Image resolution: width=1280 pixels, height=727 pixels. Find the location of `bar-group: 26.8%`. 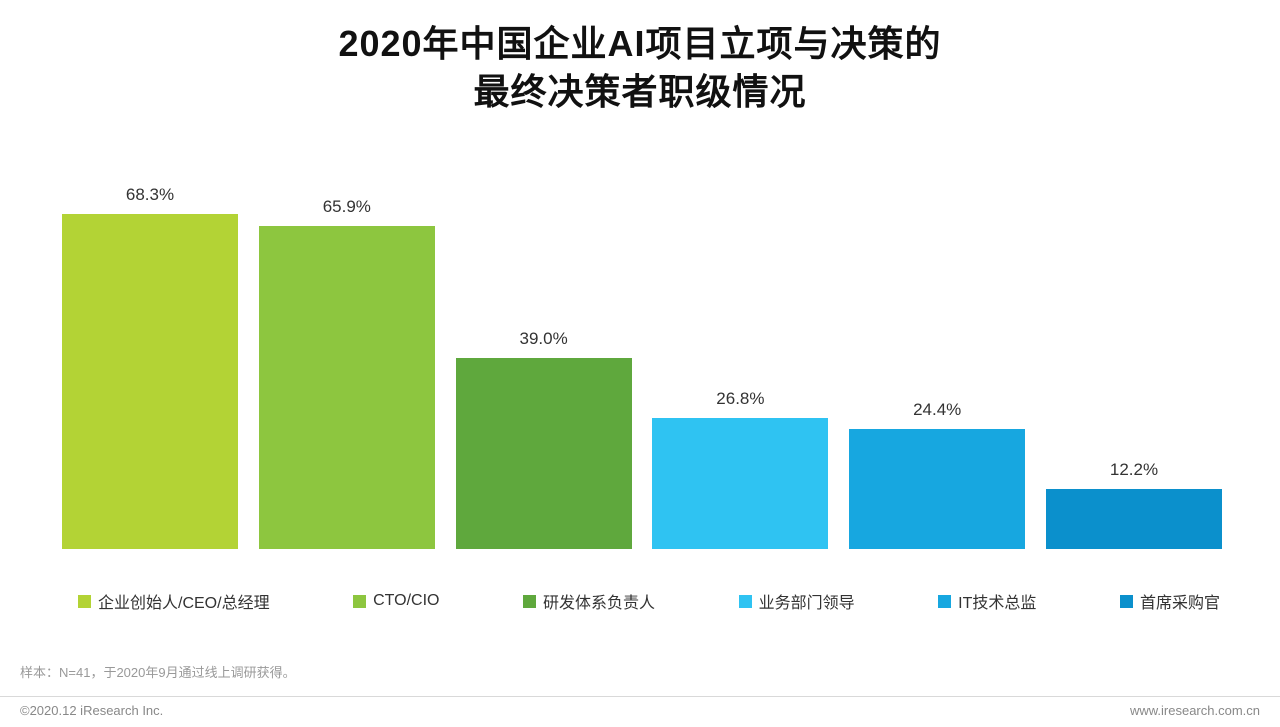

bar-group: 26.8% is located at coordinates (740, 469).